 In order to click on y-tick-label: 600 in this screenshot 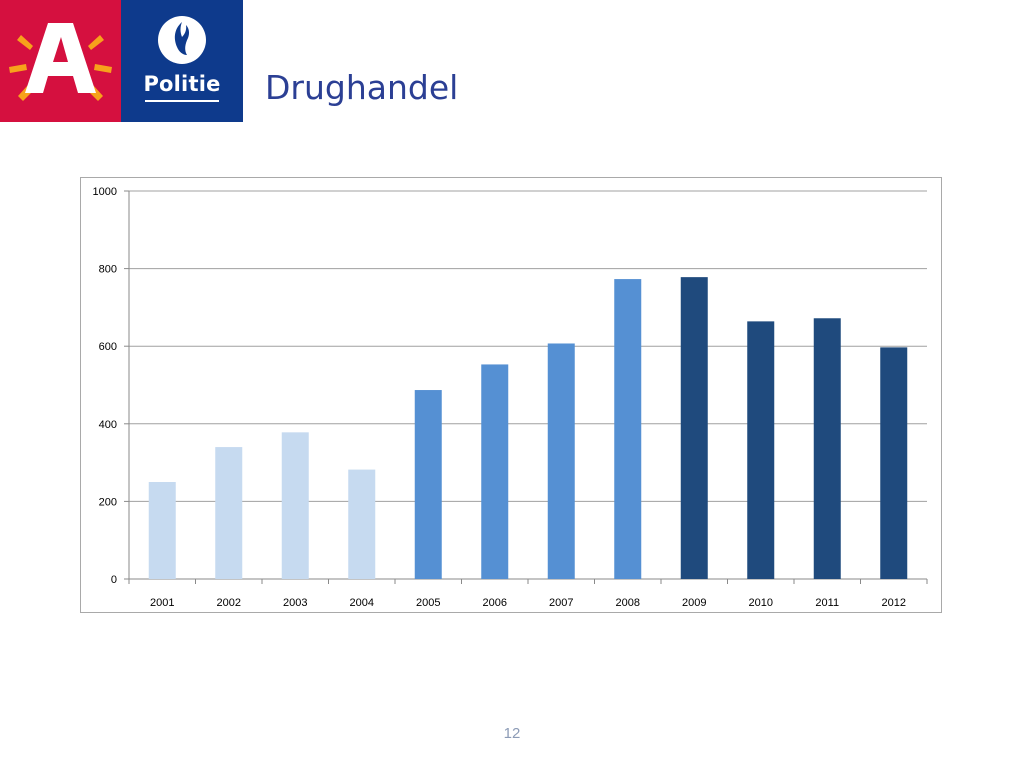, I will do `click(108, 347)`.